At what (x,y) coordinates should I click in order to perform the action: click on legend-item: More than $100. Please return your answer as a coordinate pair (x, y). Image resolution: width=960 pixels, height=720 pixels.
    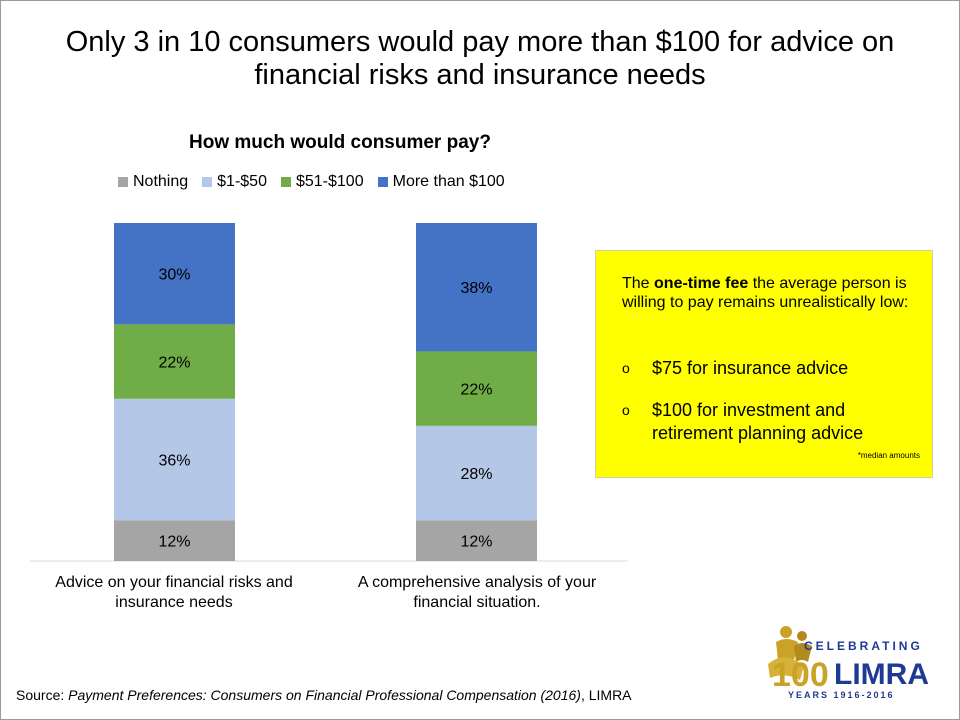
    Looking at the image, I should click on (441, 182).